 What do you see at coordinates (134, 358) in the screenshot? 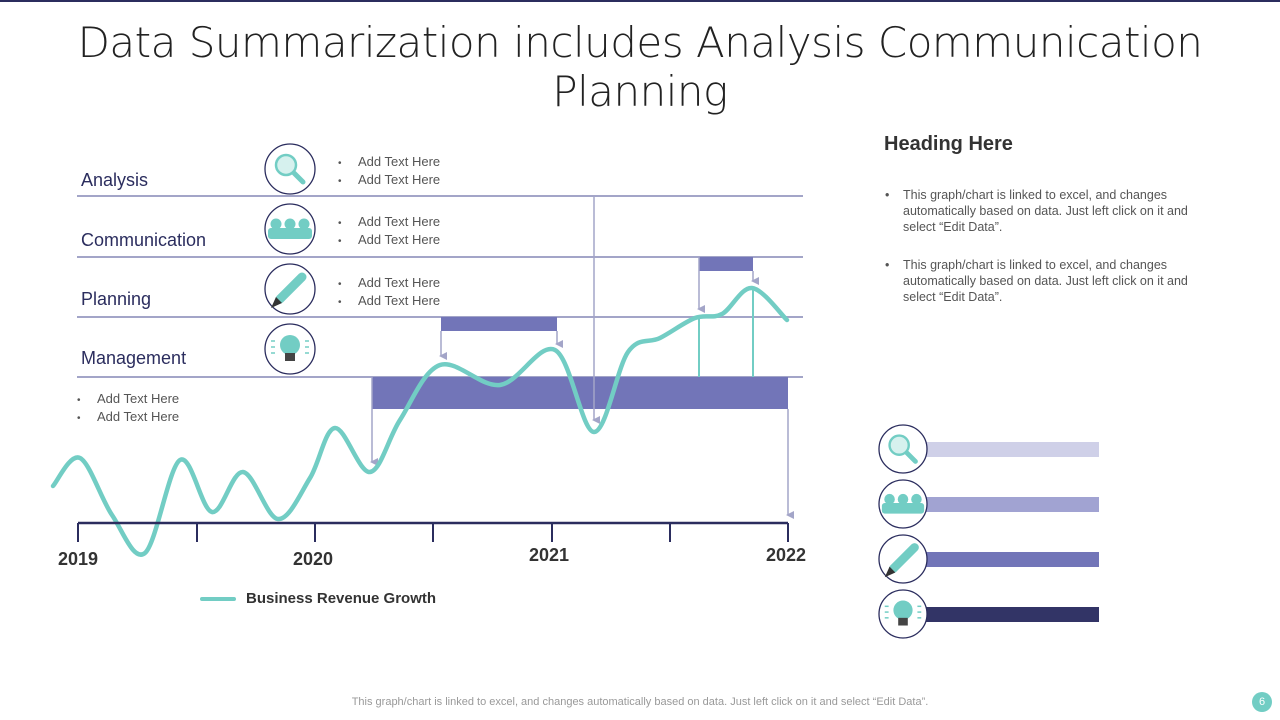
I see `category-management: Management` at bounding box center [134, 358].